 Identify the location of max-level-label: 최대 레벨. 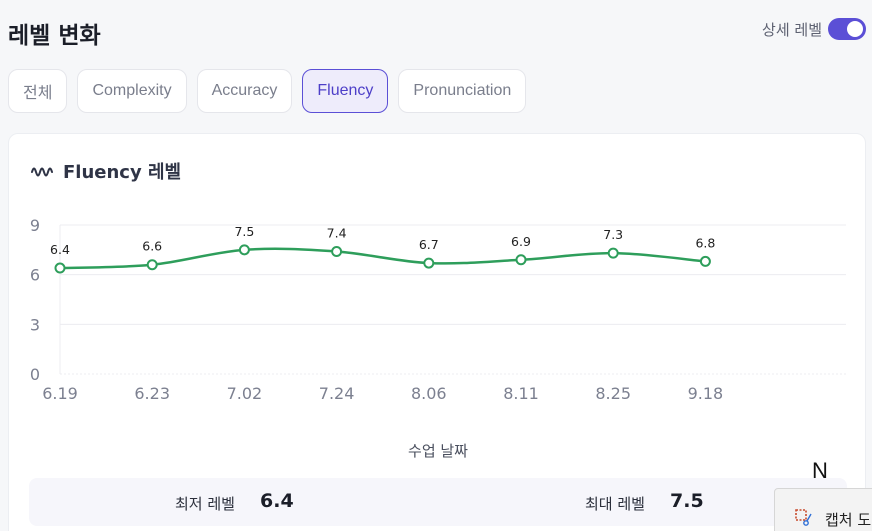
(615, 504).